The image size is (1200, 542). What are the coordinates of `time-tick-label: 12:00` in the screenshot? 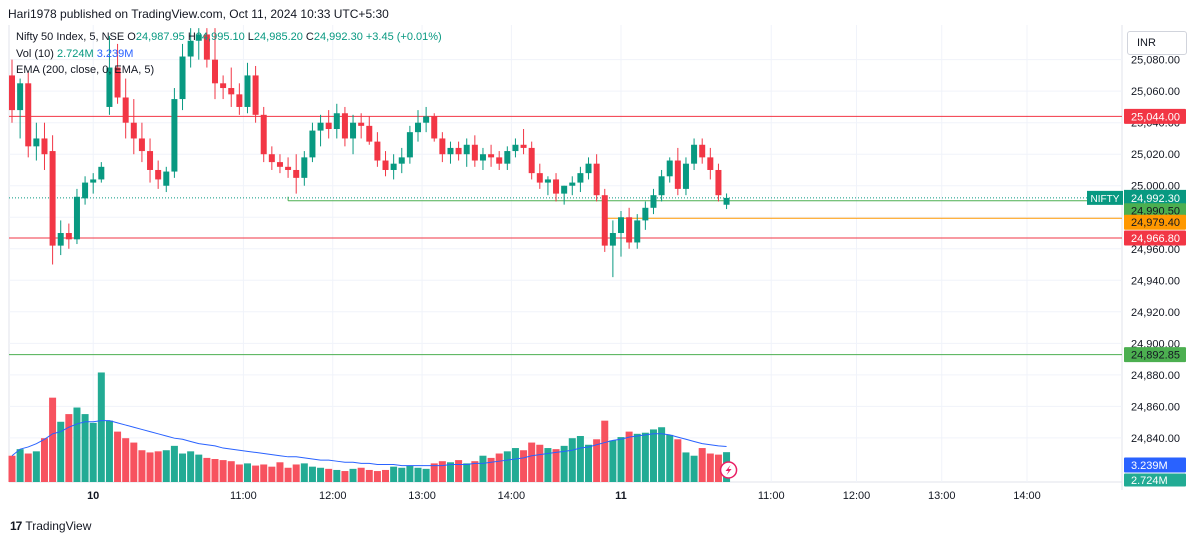 It's located at (333, 496).